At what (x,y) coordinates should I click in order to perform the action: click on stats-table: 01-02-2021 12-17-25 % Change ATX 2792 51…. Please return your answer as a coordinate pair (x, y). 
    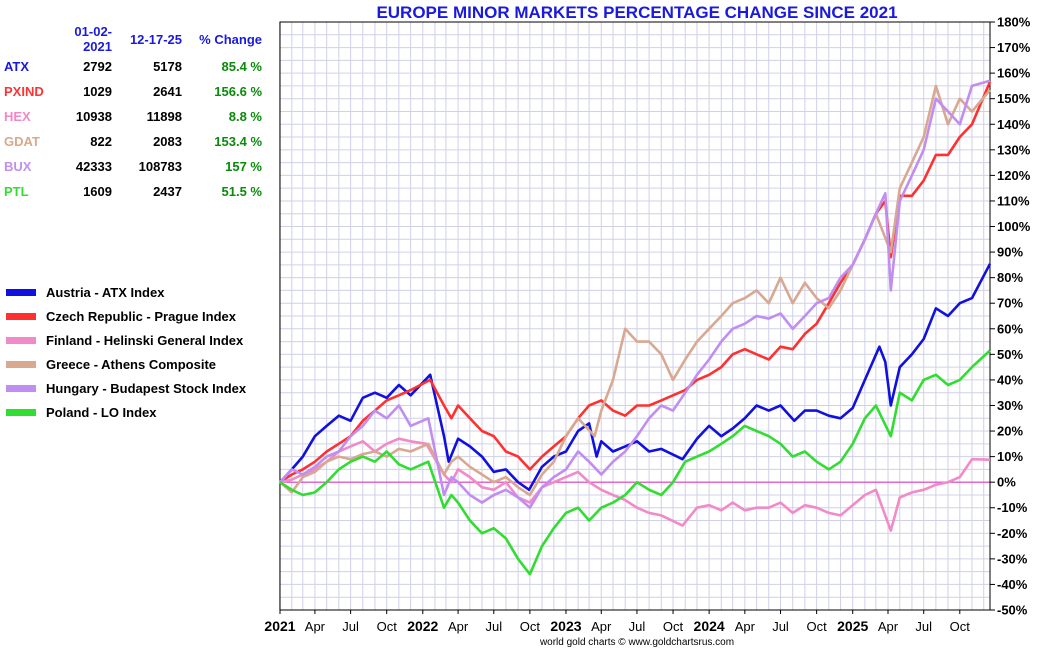
    Looking at the image, I should click on (133, 114).